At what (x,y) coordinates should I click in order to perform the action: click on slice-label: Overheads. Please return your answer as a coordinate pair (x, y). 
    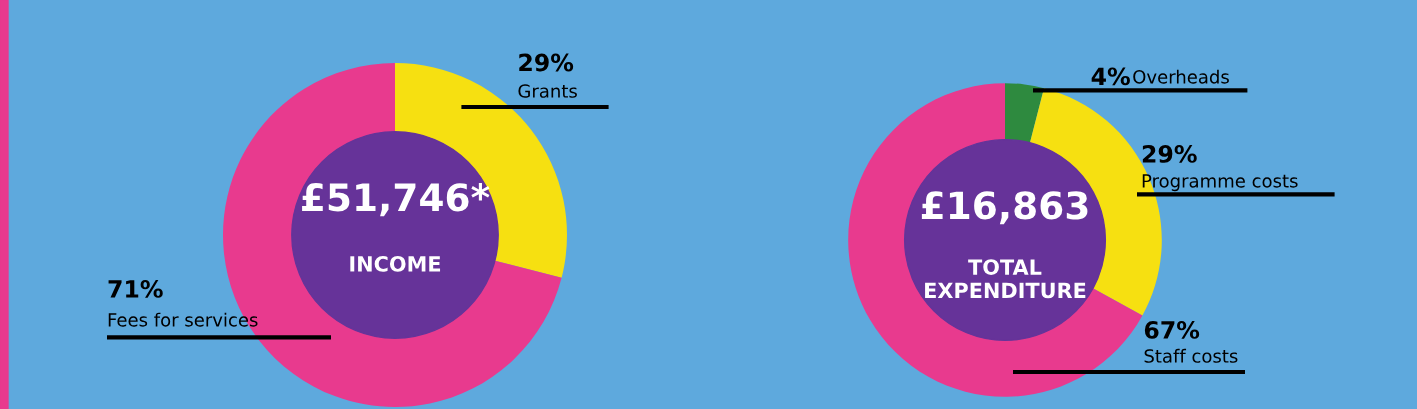
    Looking at the image, I should click on (1181, 76).